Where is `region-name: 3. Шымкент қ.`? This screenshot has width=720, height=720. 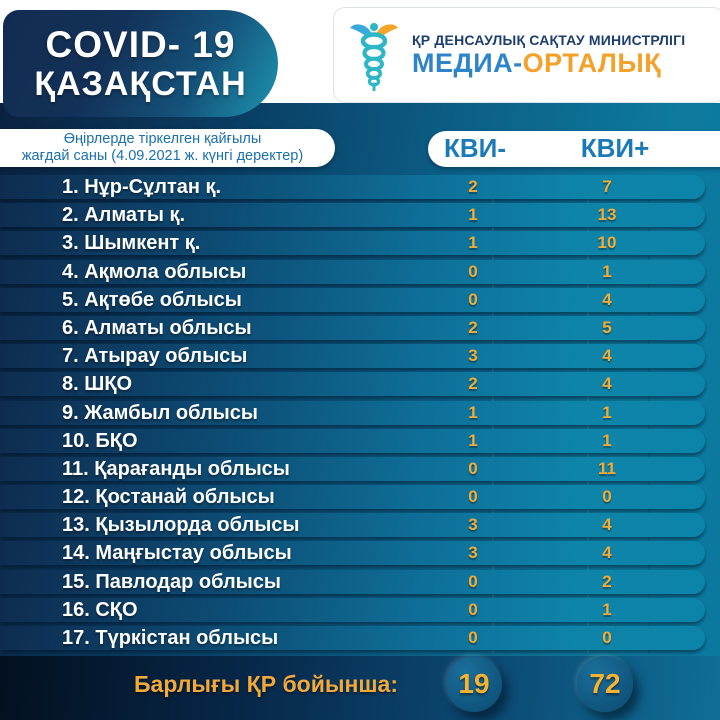
region-name: 3. Шымкент қ. is located at coordinates (131, 243).